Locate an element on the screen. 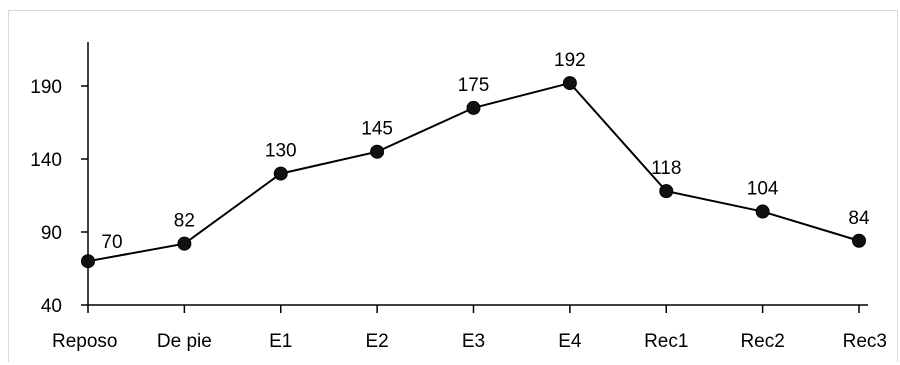 The image size is (900, 365). x-tick-label: E3 is located at coordinates (473, 341).